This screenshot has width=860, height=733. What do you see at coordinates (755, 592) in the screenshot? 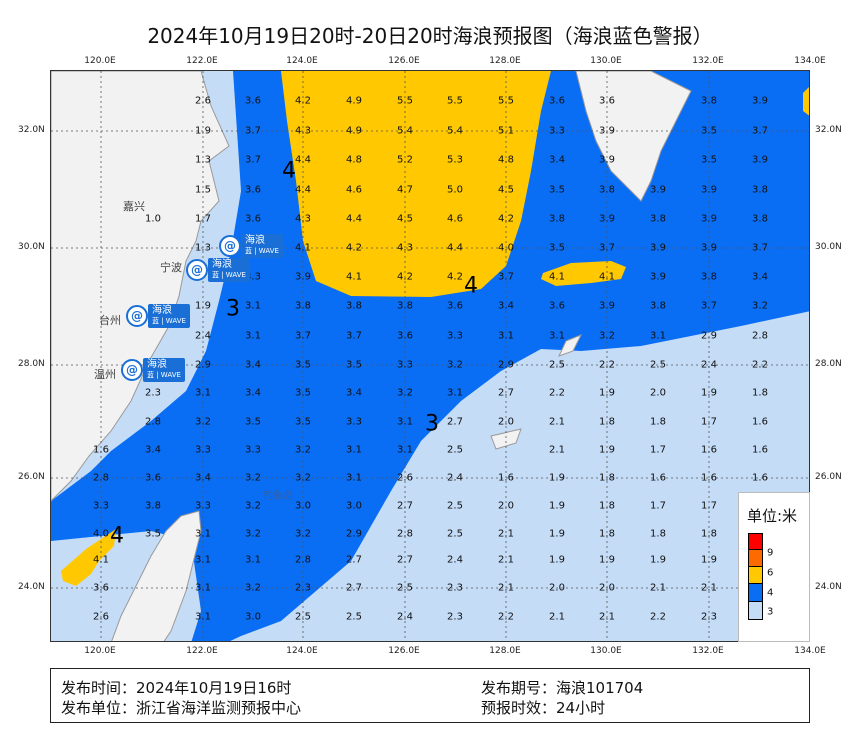
I see `legend-swatch-blue` at bounding box center [755, 592].